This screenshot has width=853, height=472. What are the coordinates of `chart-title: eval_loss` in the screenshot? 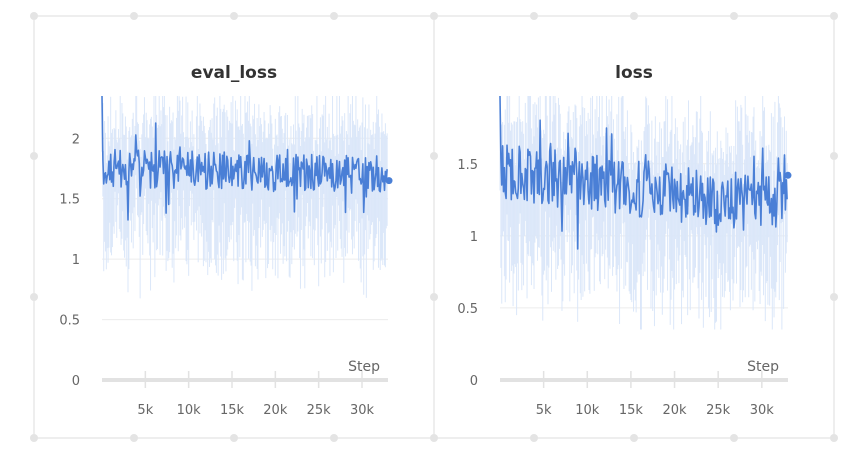 It's located at (234, 73).